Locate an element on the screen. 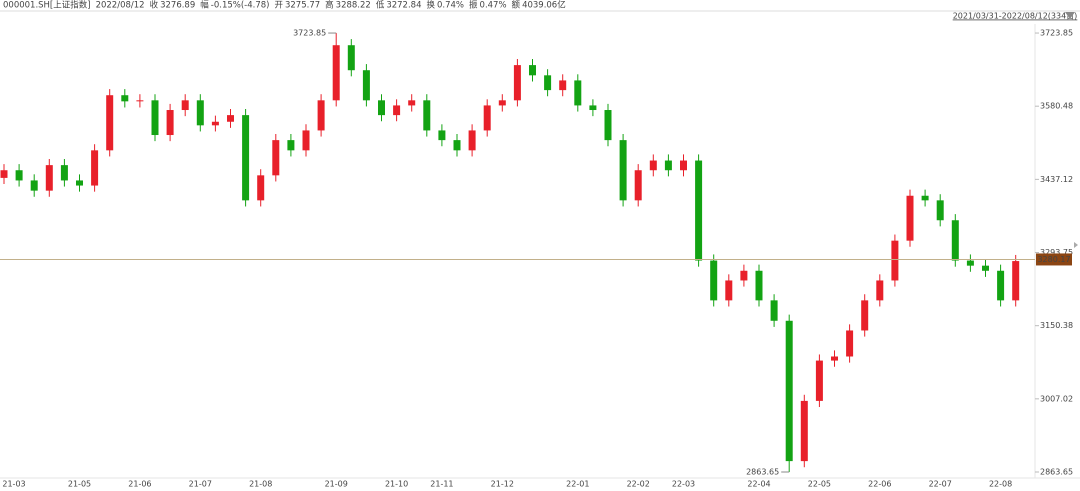 The width and height of the screenshot is (1080, 491). field-label: 开 is located at coordinates (278, 6).